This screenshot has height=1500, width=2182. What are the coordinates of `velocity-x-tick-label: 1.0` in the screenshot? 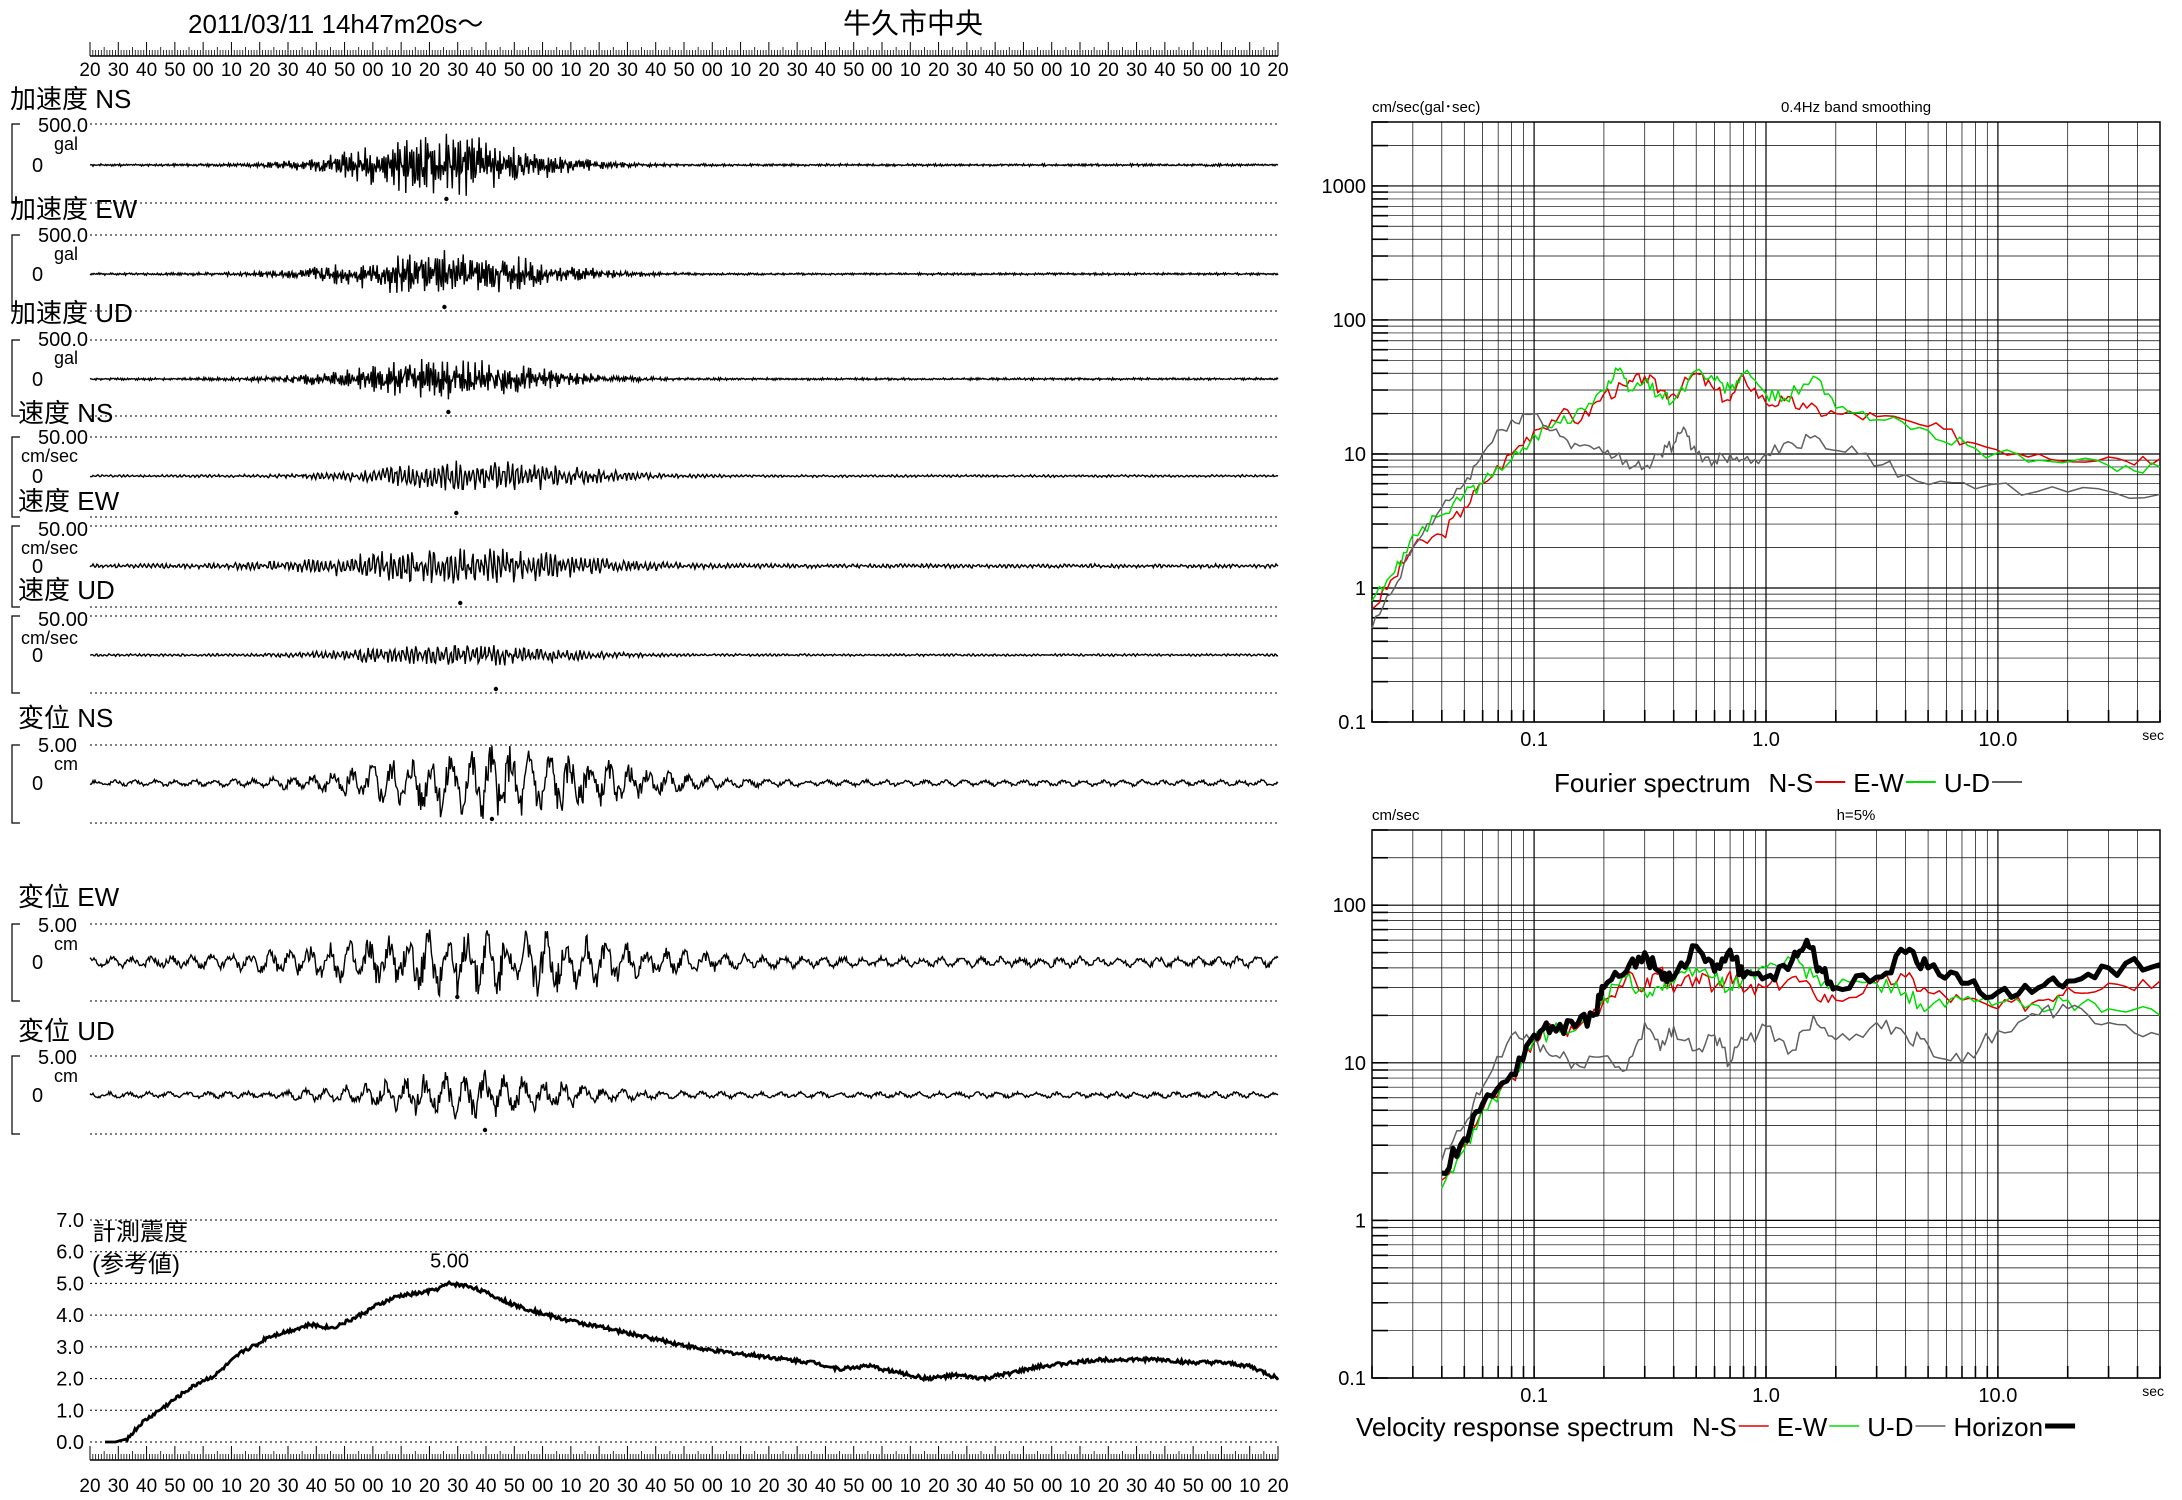 It's located at (1766, 1396).